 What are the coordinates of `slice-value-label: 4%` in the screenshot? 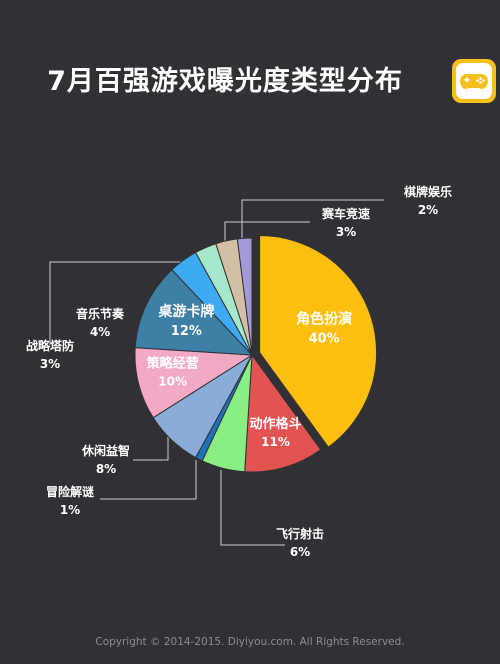 It's located at (100, 332).